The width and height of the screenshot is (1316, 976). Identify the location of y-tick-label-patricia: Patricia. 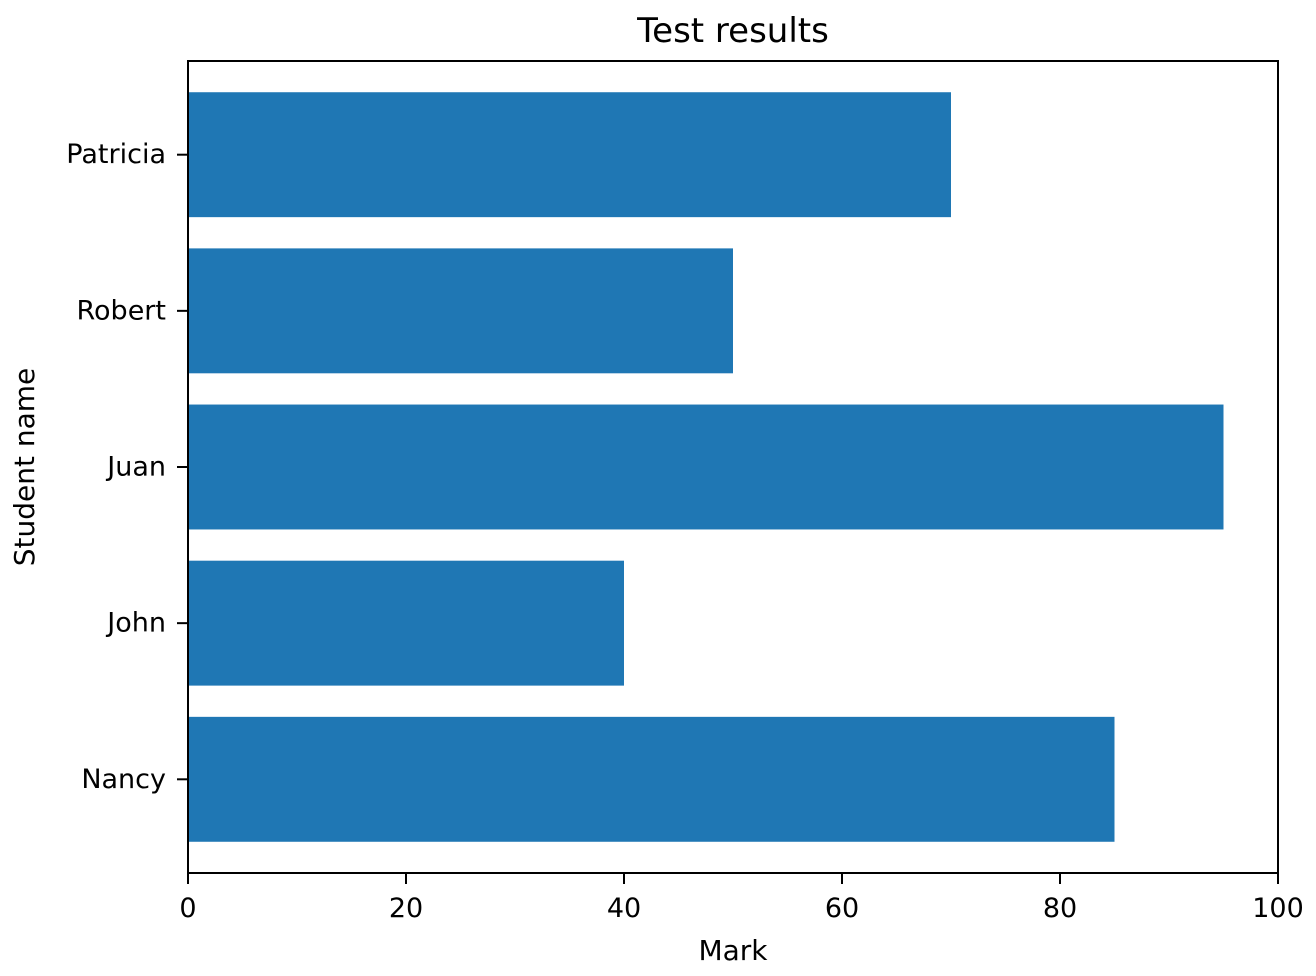
(116, 154).